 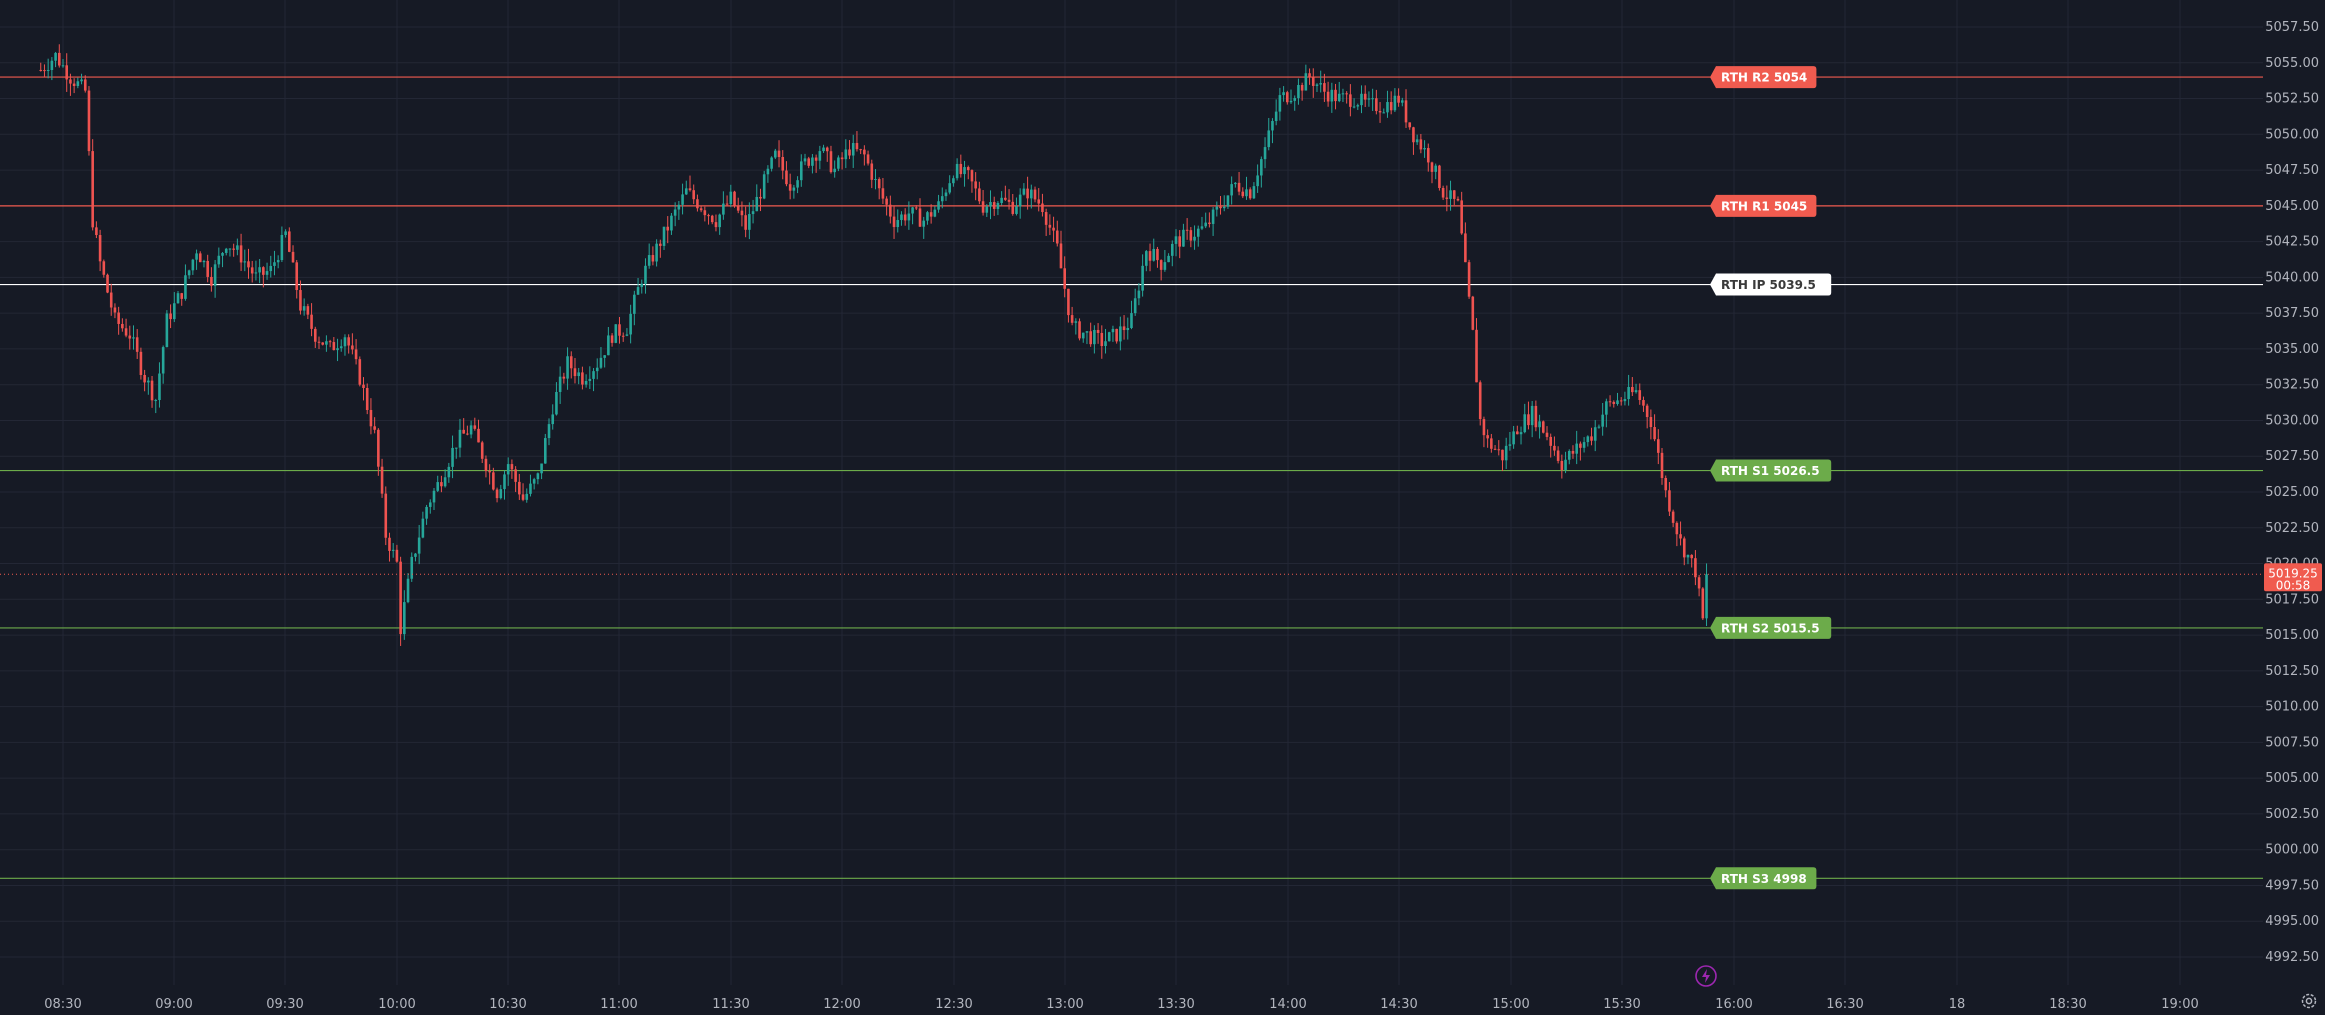 What do you see at coordinates (2309, 1001) in the screenshot?
I see `gear-icon` at bounding box center [2309, 1001].